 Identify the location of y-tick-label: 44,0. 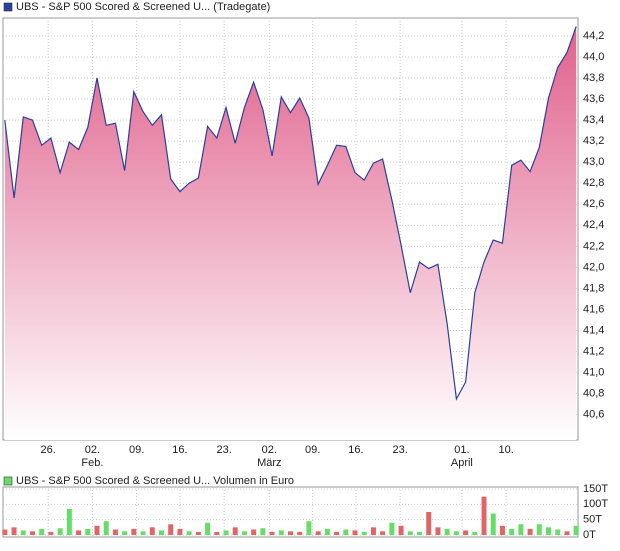
(593, 57).